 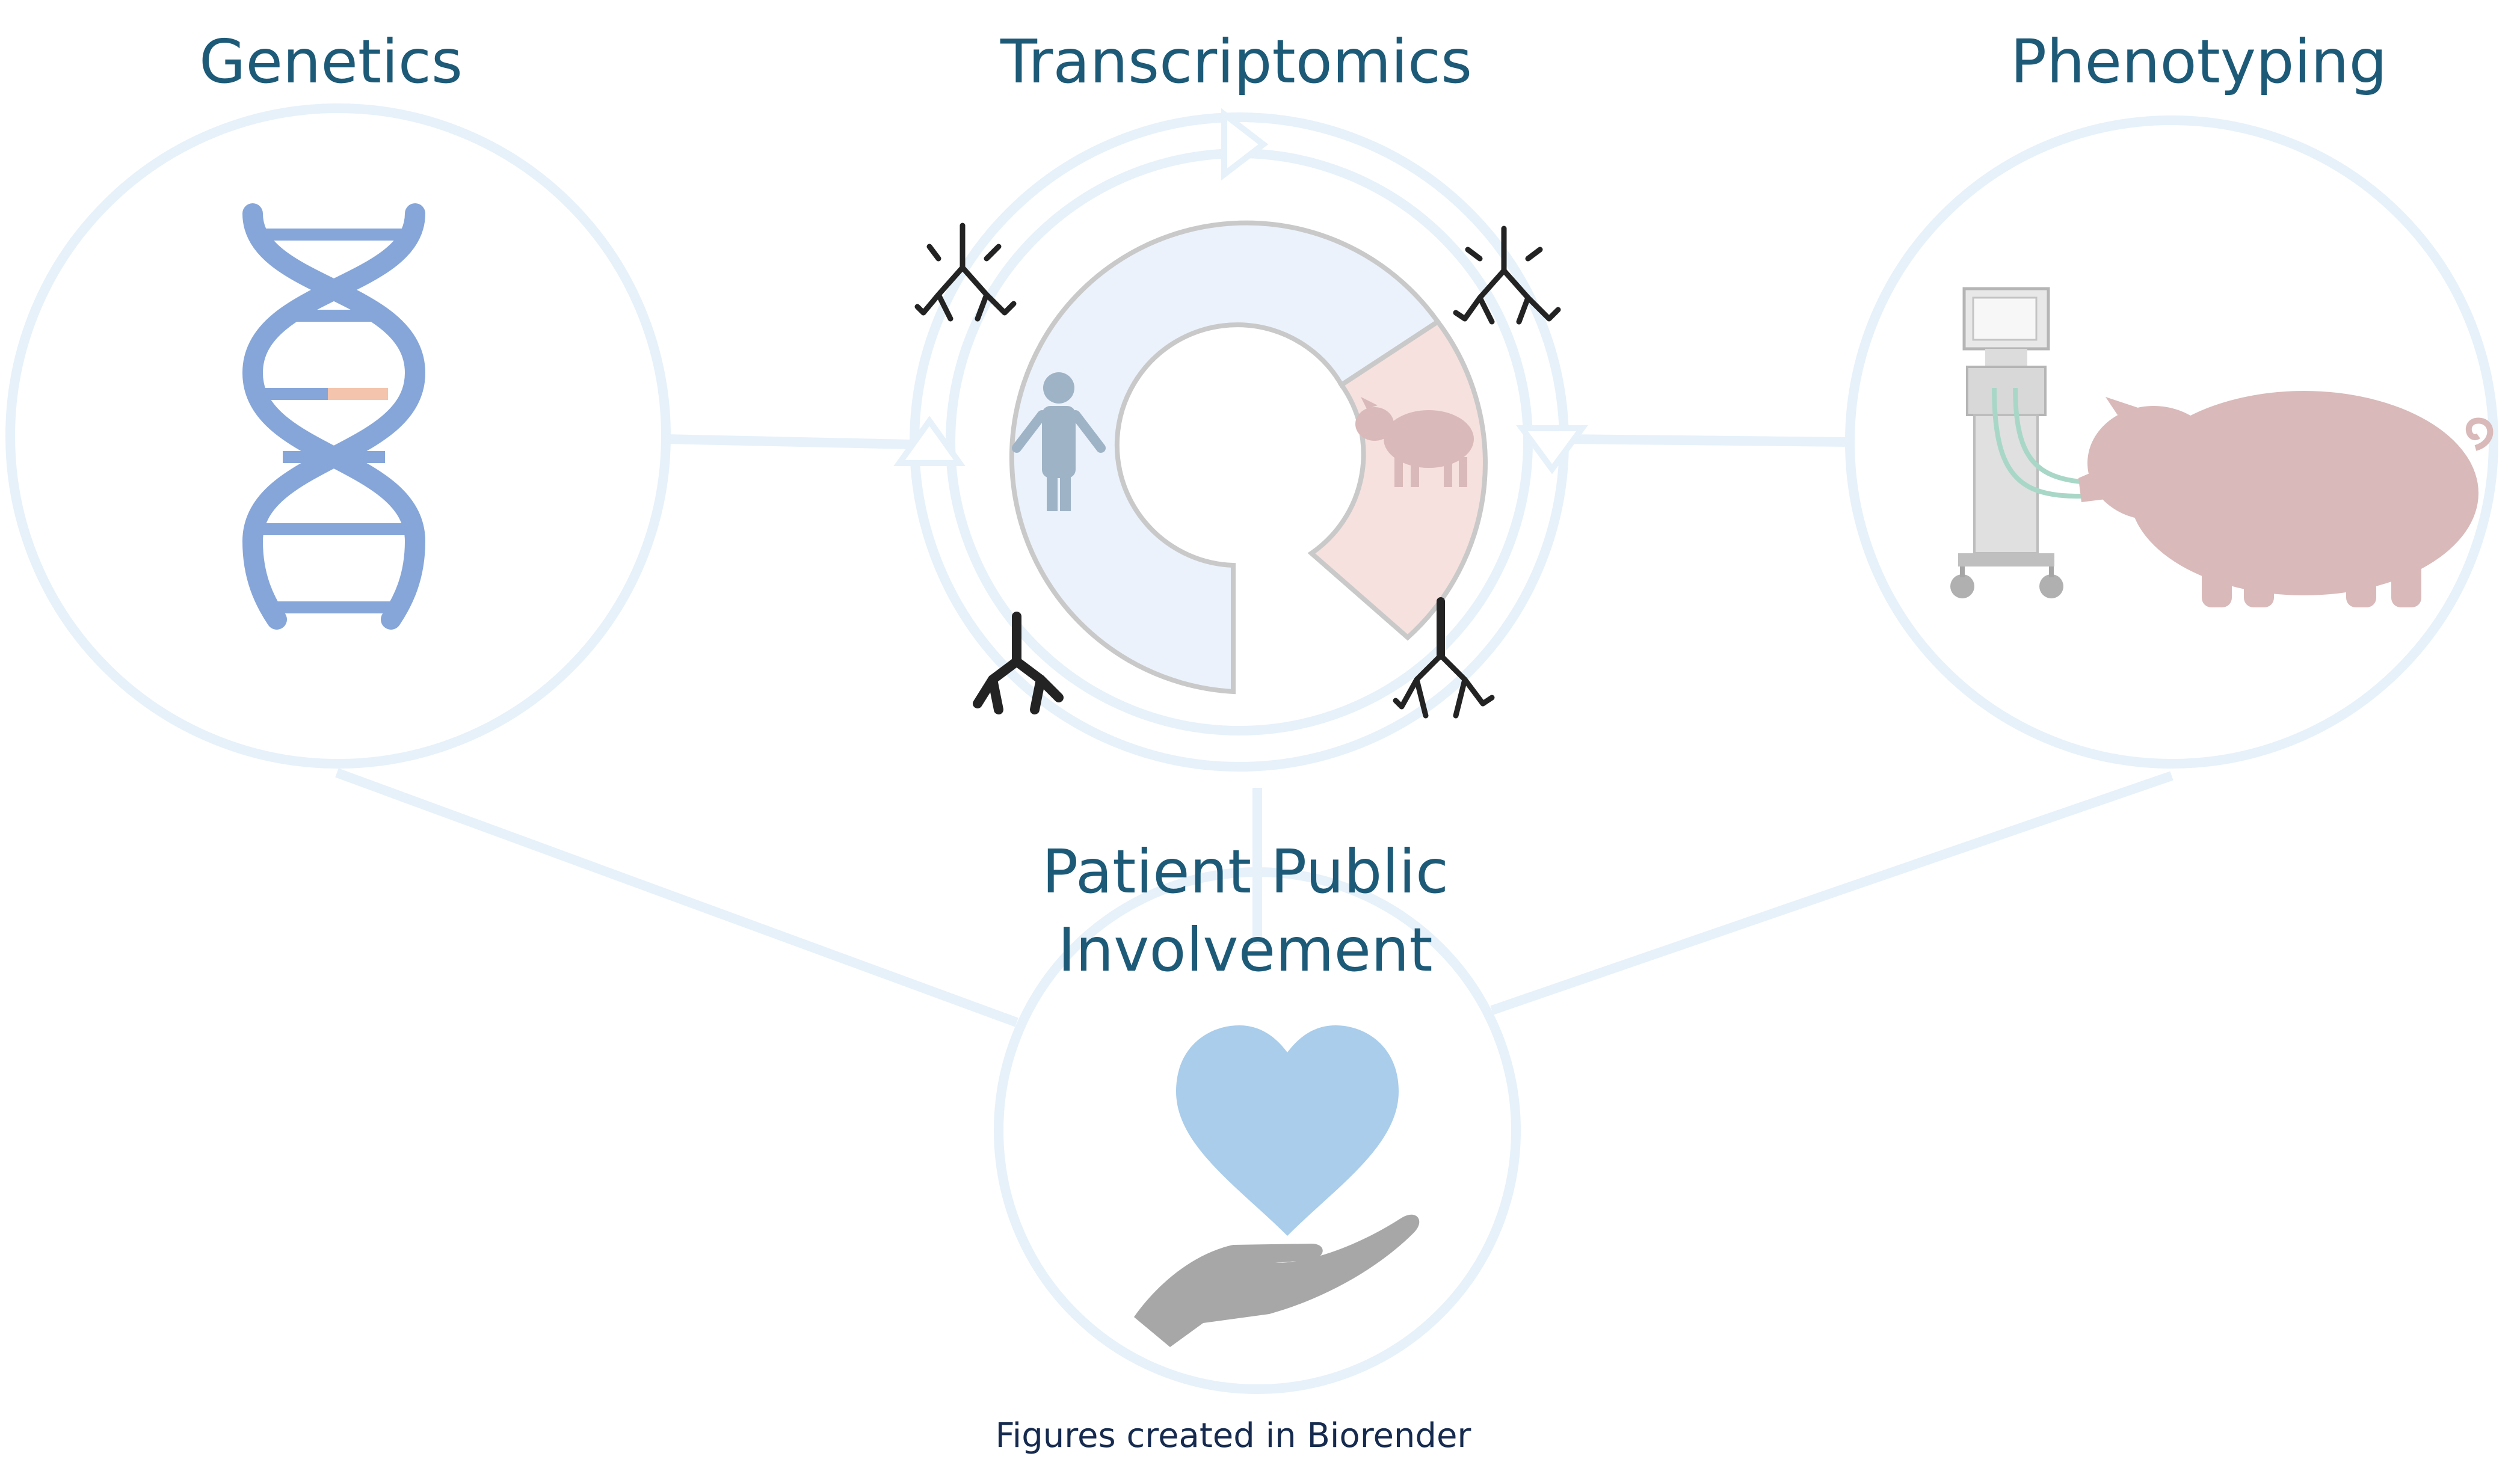 I want to click on lungs-icons, so click(x=1237, y=471).